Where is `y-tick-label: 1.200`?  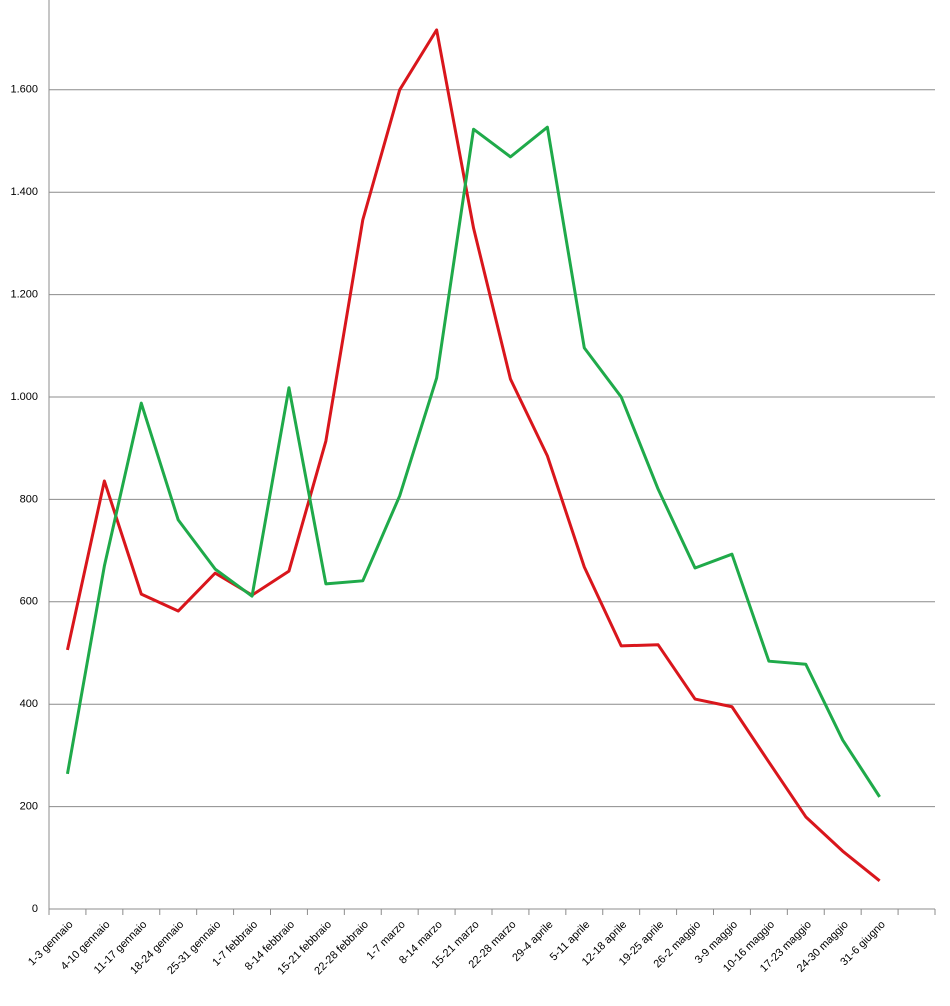
y-tick-label: 1.200 is located at coordinates (24, 295).